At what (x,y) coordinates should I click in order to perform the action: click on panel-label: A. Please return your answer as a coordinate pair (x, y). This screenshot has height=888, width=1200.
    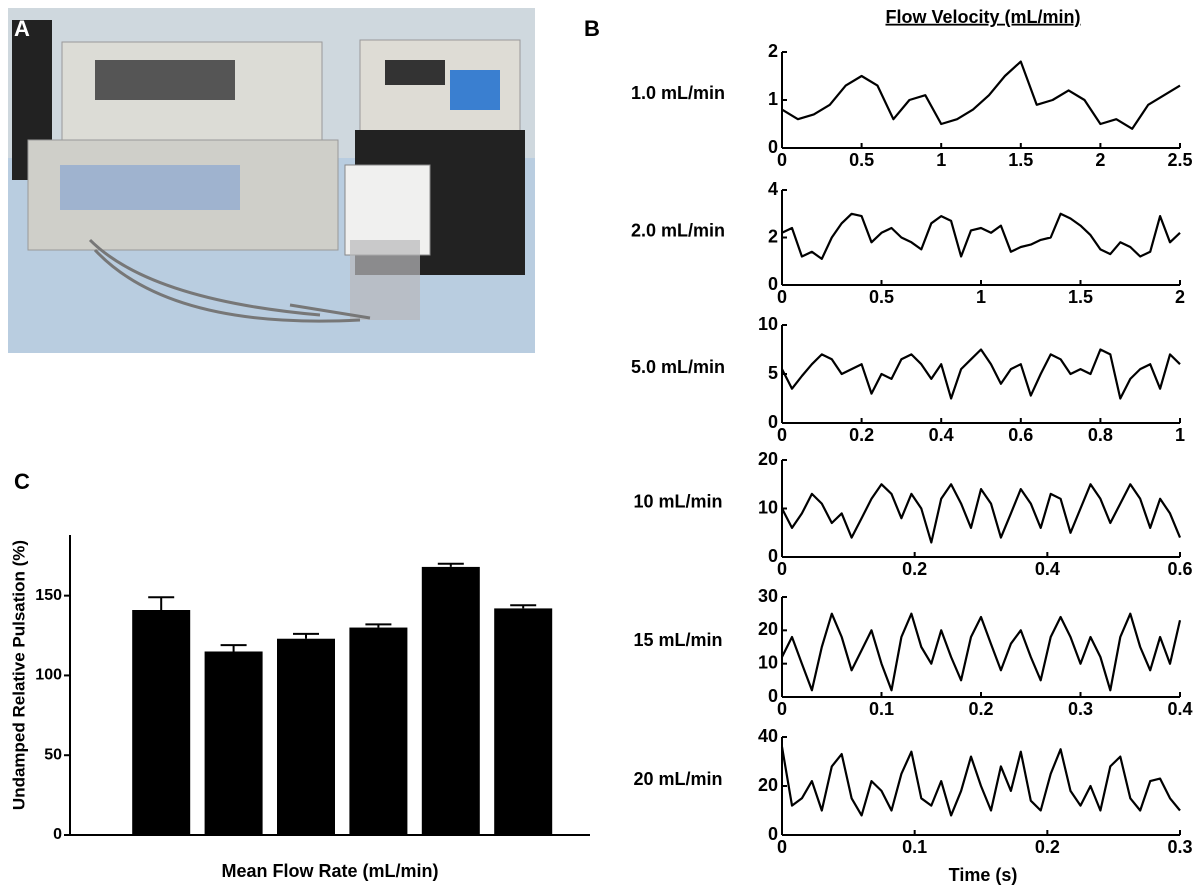
    Looking at the image, I should click on (22, 28).